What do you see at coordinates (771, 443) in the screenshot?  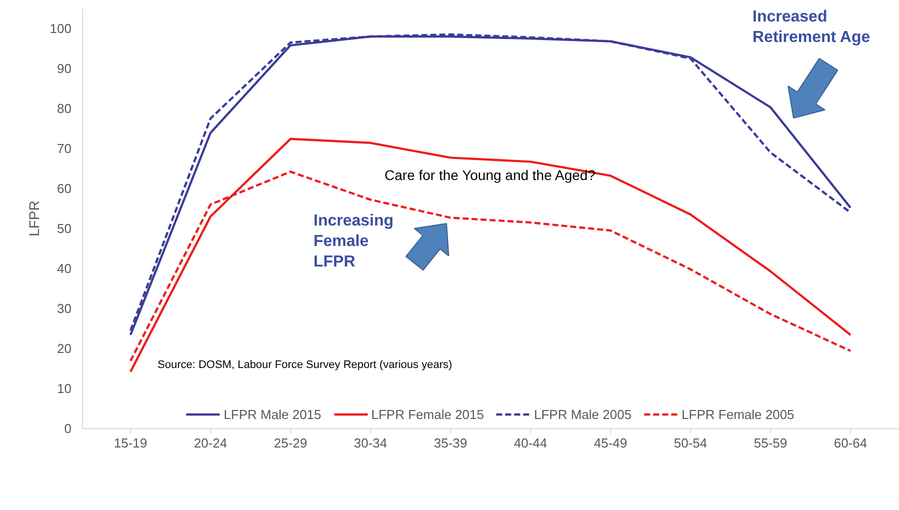 I see `x-tick-label: 55-59` at bounding box center [771, 443].